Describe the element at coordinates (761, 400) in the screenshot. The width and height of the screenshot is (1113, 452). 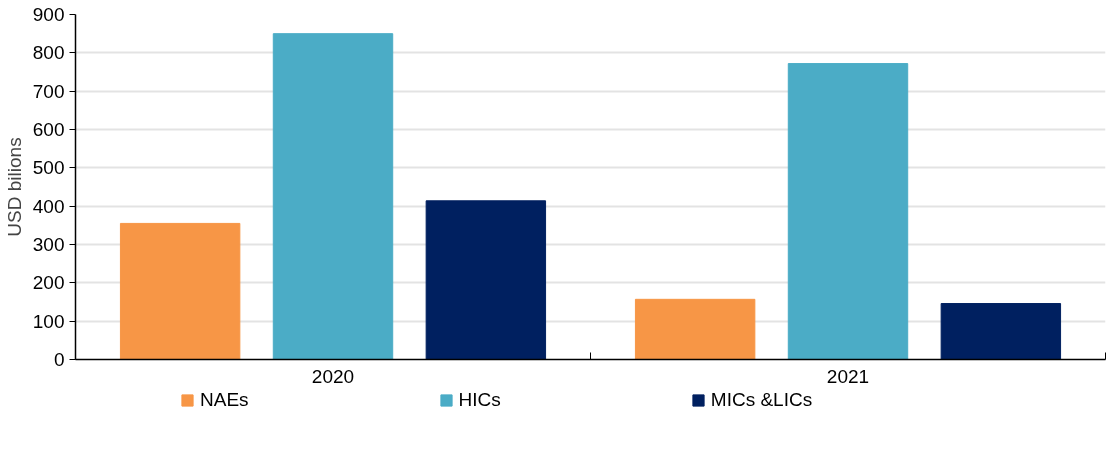
I see `legend-label: MICs &LICs` at that location.